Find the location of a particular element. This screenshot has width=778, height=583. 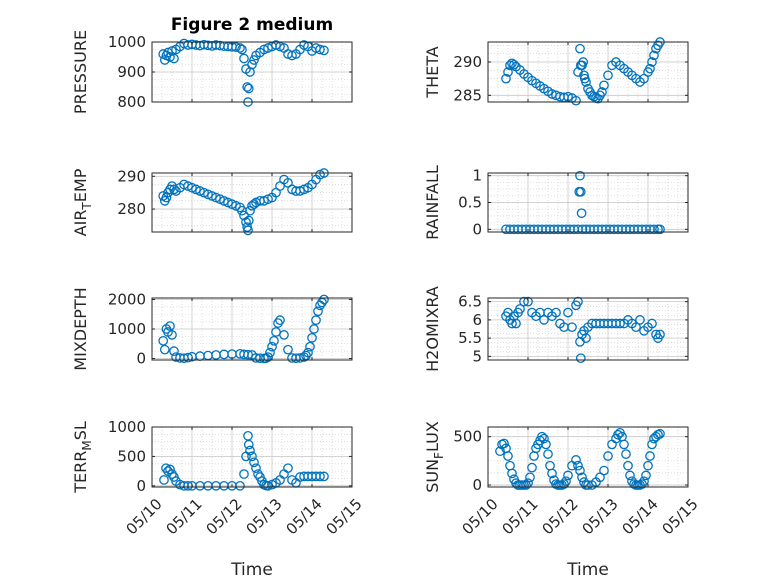

y-axis-label-part: THETA is located at coordinates (432, 72).